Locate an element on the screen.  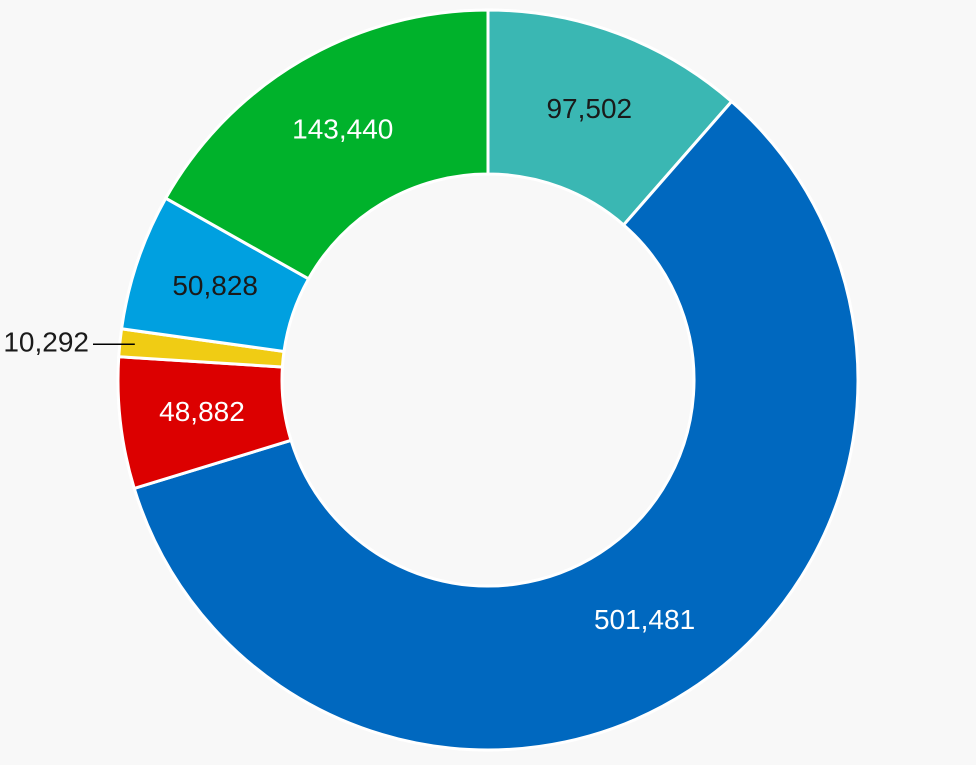
value-label: 97,502 is located at coordinates (589, 108).